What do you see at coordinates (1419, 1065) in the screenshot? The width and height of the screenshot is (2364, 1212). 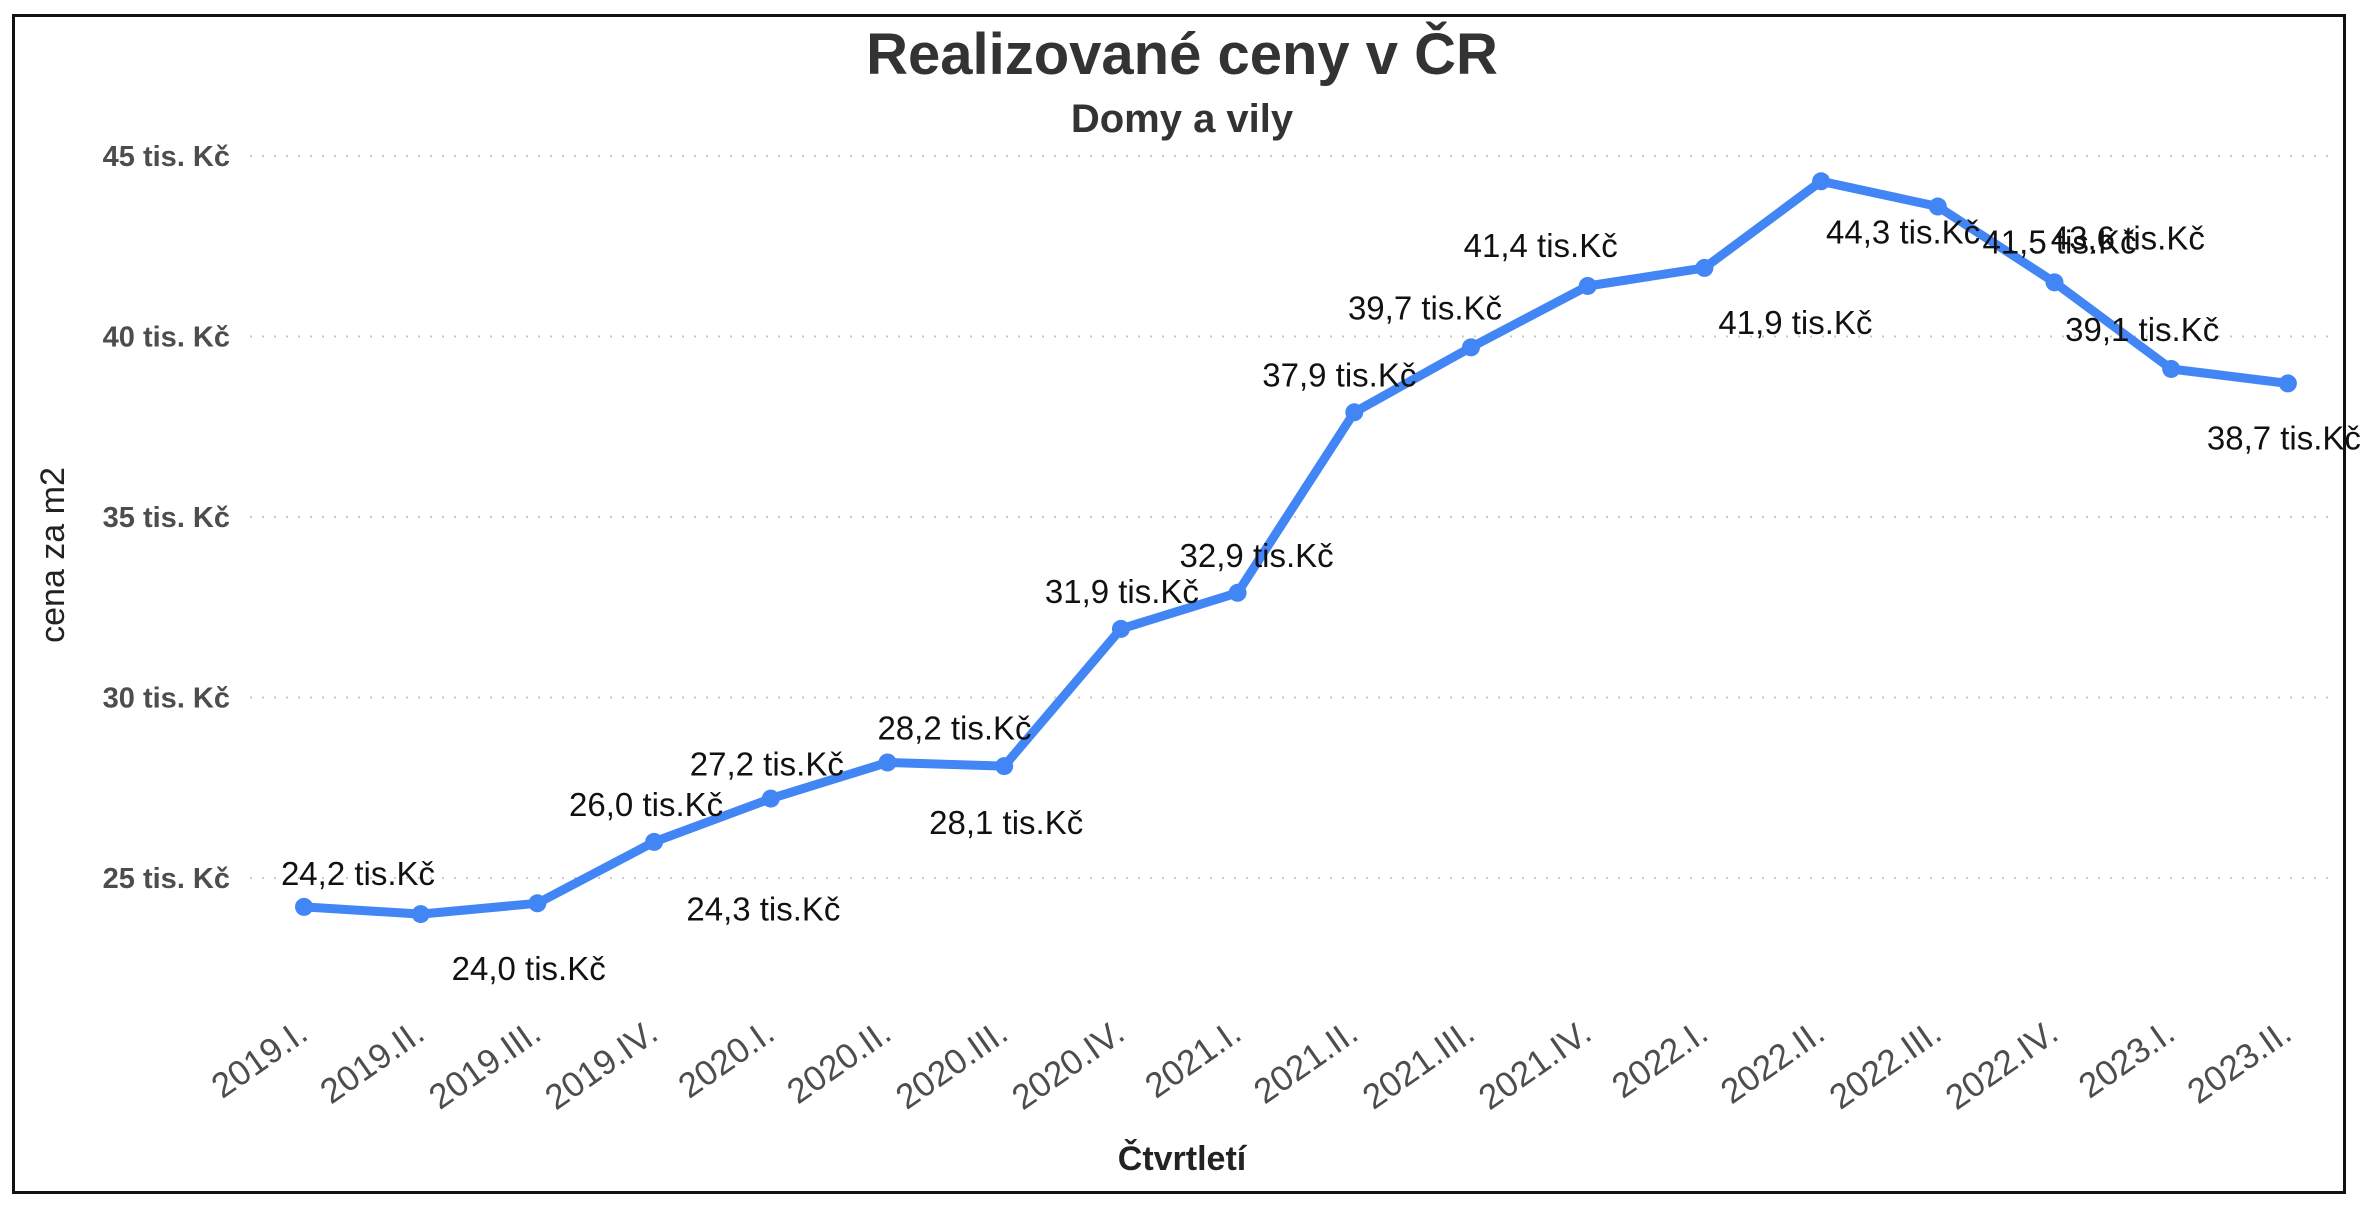 I see `x-tick-label: 2021.III.` at bounding box center [1419, 1065].